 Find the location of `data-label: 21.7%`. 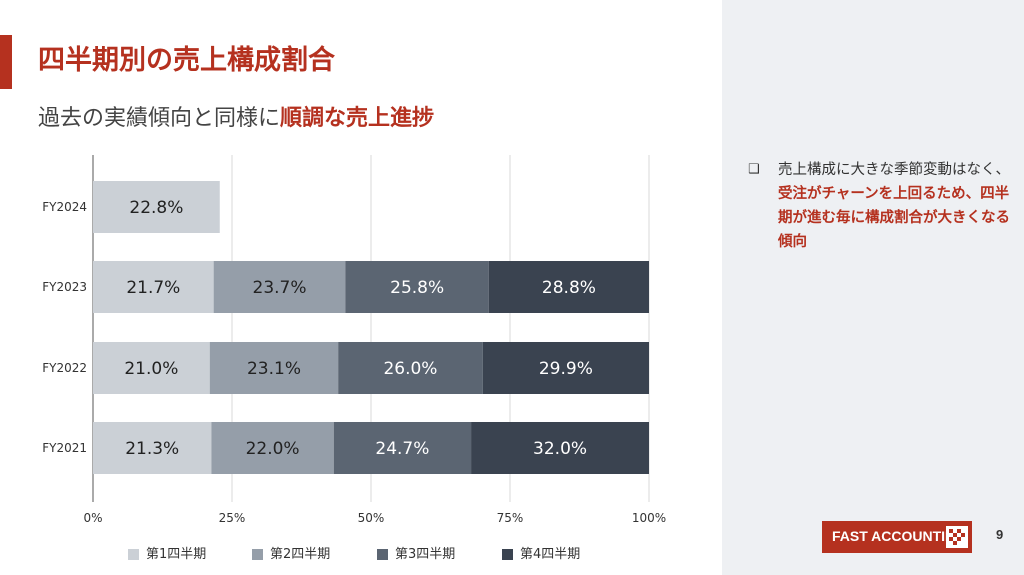

data-label: 21.7% is located at coordinates (153, 288).